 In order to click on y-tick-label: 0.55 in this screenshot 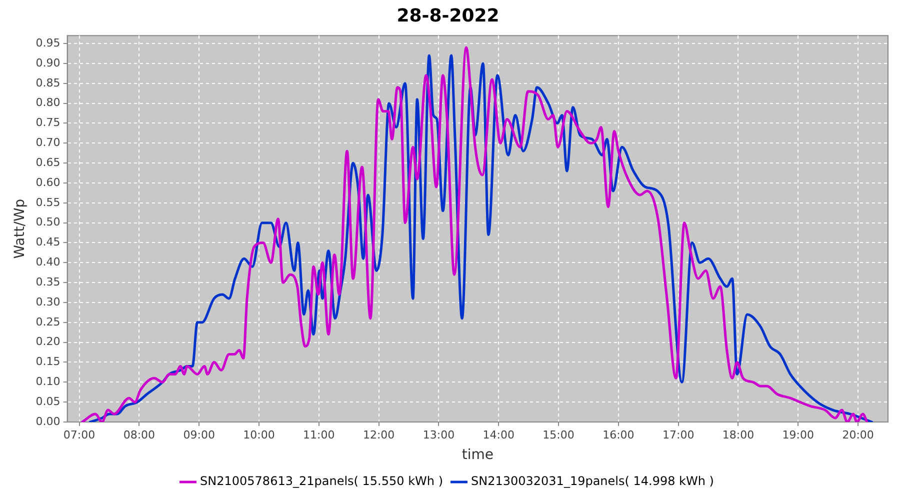, I will do `click(48, 202)`.